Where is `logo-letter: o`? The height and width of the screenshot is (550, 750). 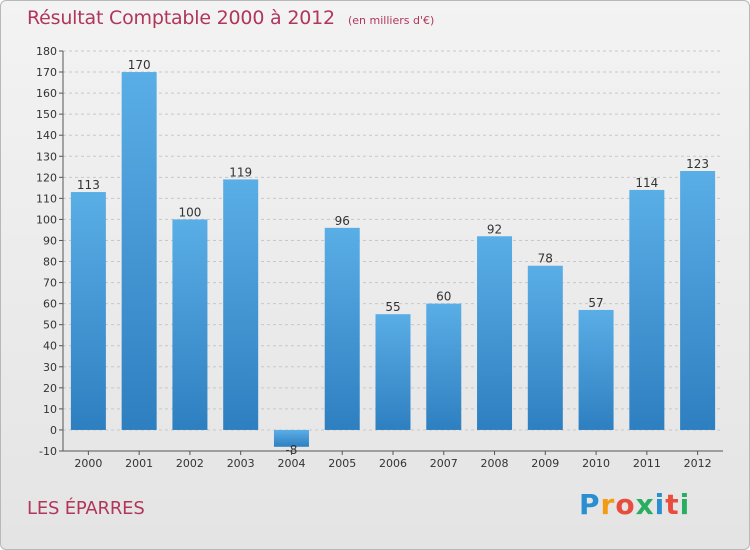
logo-letter: o is located at coordinates (625, 504).